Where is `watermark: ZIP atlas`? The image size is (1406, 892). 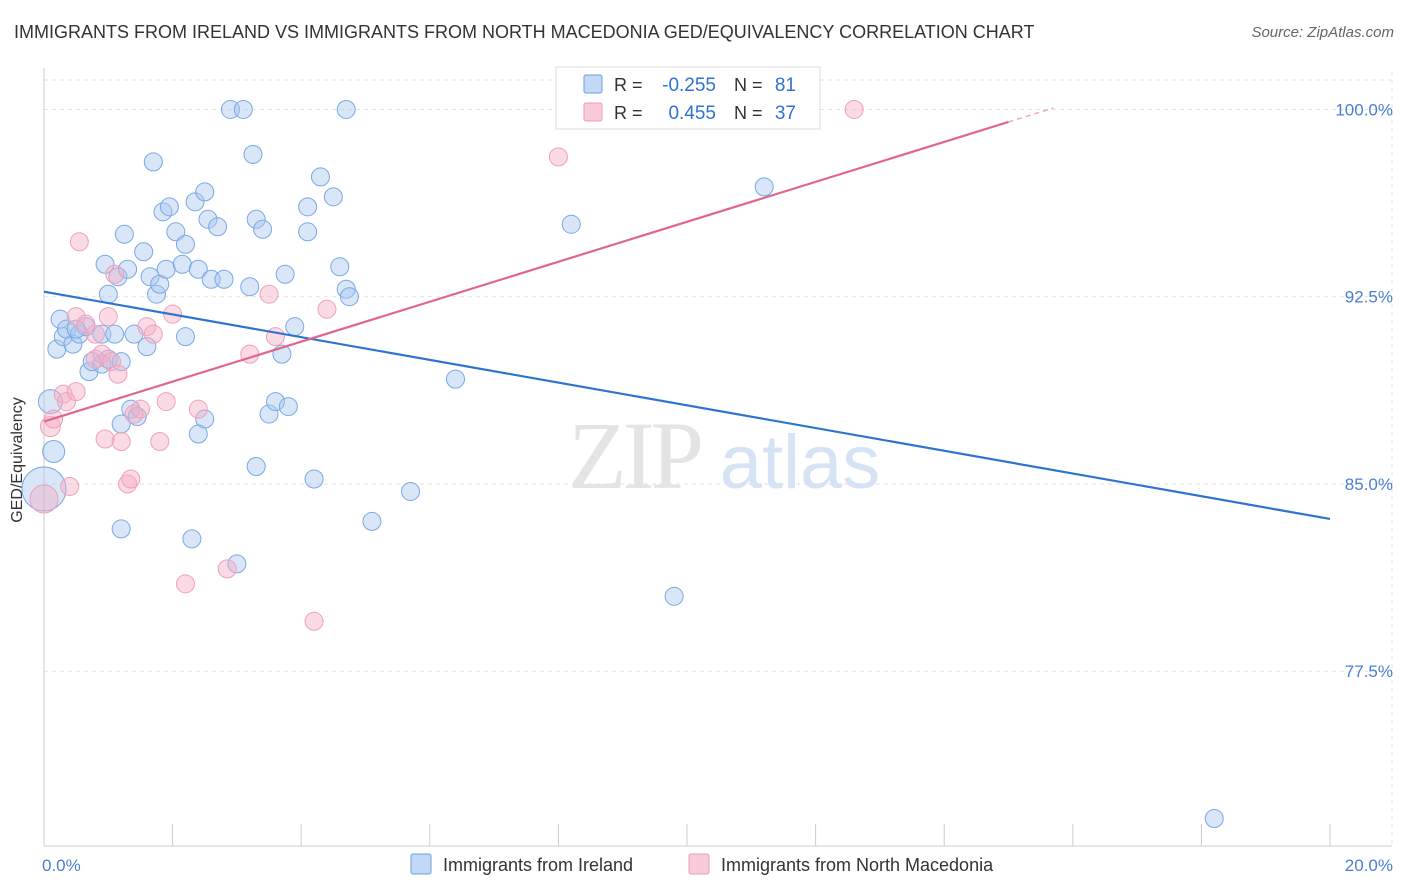 watermark: ZIP atlas is located at coordinates (724, 455).